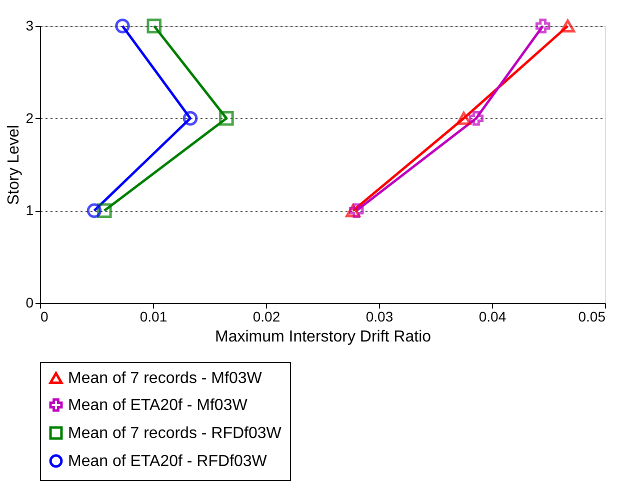 The width and height of the screenshot is (635, 482). I want to click on x-axis-title: Maximum Interstory Drift Ratio, so click(323, 337).